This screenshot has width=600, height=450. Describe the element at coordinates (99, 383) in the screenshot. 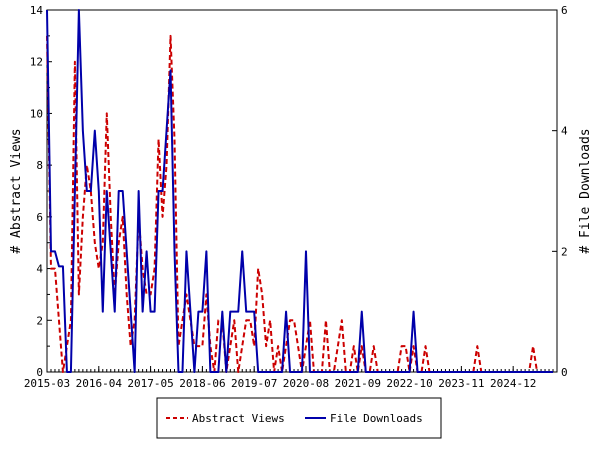

I see `x-tick-label: 2016-04` at that location.